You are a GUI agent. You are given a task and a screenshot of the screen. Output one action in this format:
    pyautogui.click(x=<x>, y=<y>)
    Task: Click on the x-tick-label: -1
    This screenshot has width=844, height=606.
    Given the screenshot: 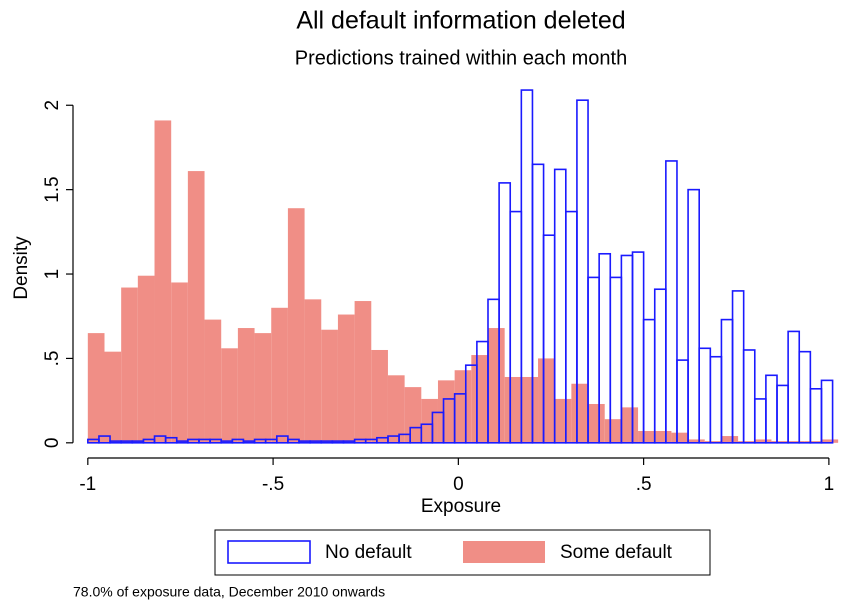 What is the action you would take?
    pyautogui.click(x=87, y=484)
    